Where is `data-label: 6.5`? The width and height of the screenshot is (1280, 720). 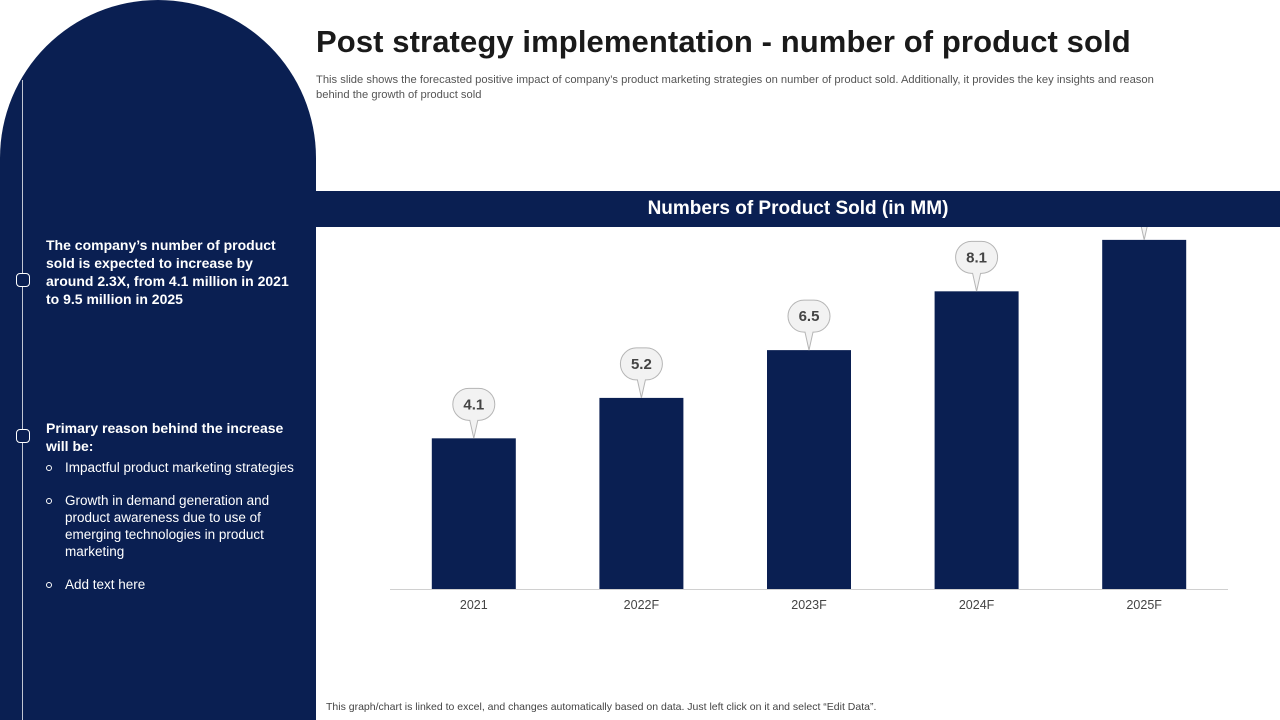
data-label: 6.5 is located at coordinates (809, 316).